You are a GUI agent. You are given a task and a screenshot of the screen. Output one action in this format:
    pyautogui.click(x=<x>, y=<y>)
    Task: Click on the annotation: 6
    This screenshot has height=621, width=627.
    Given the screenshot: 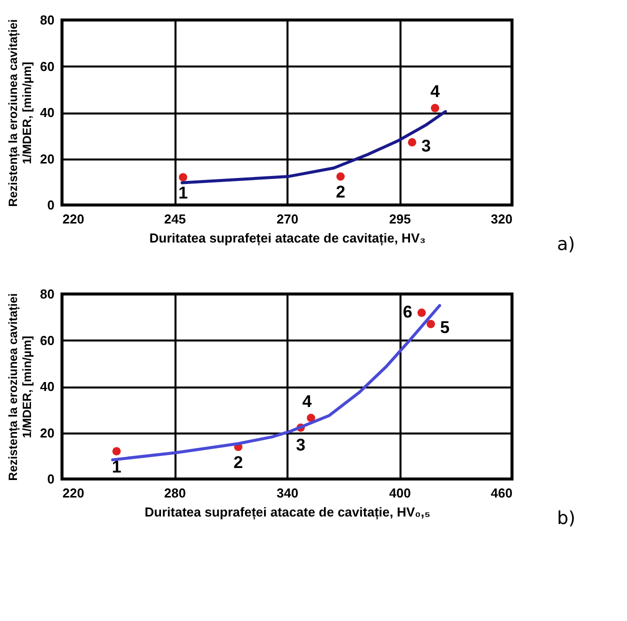 What is the action you would take?
    pyautogui.click(x=407, y=312)
    